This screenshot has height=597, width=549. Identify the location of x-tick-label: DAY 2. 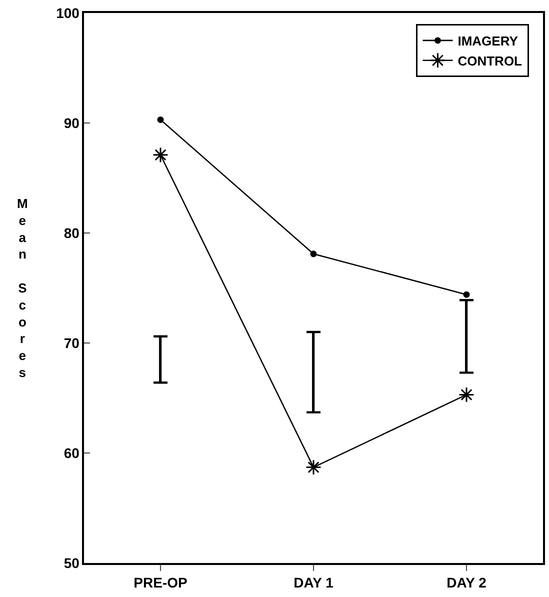
(466, 582).